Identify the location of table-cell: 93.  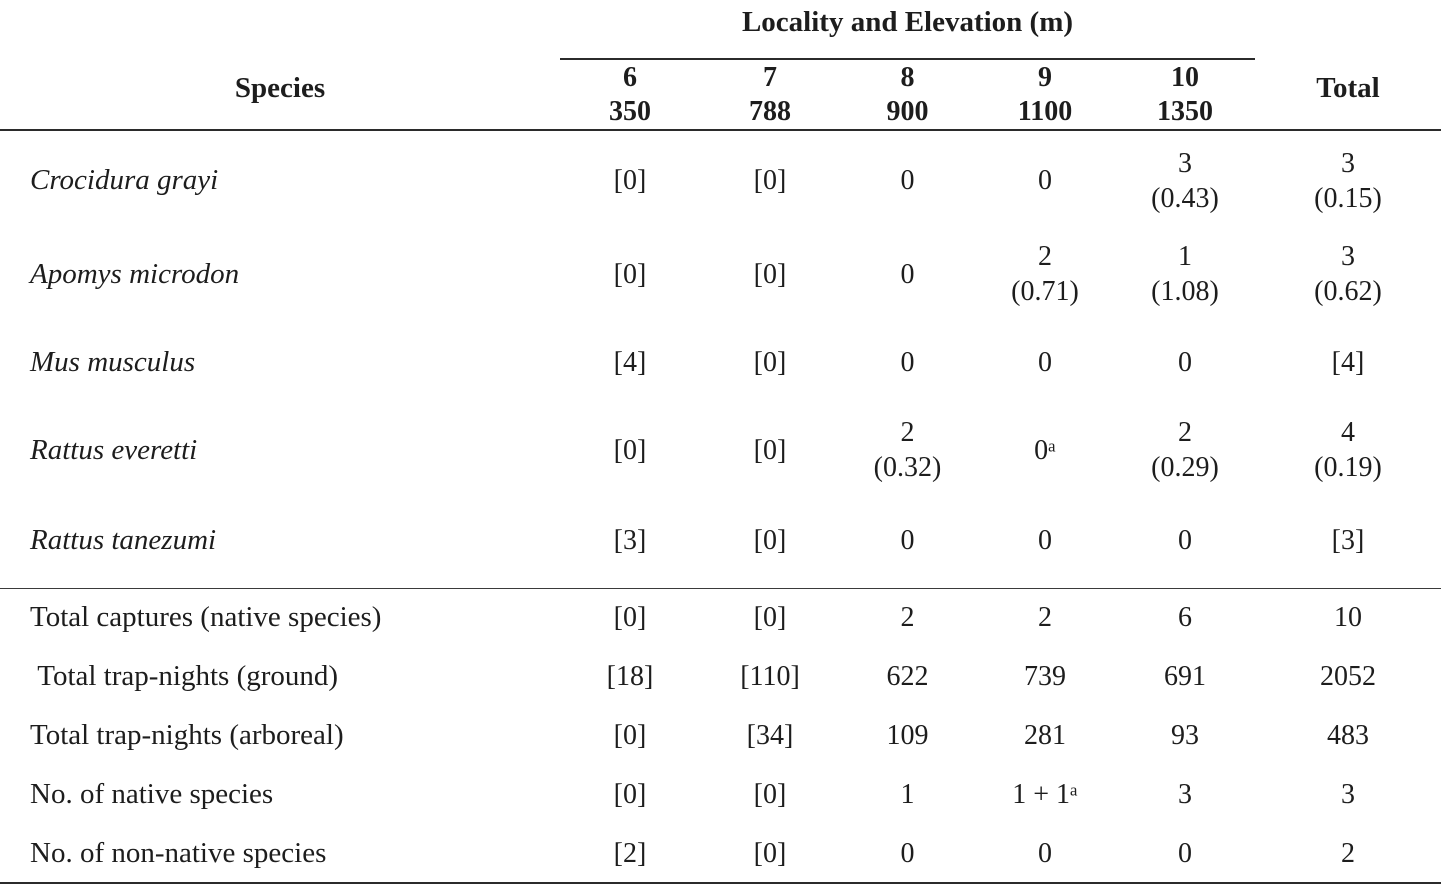
(1185, 735).